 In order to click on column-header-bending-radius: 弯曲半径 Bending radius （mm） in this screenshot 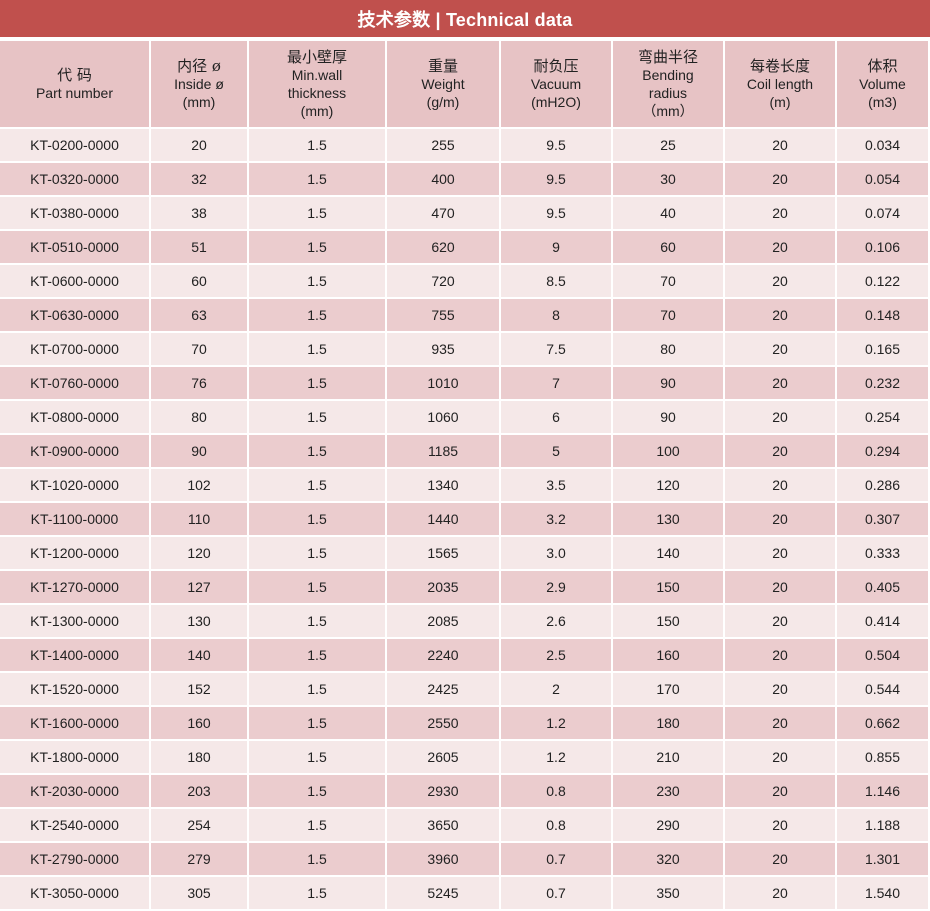, I will do `click(668, 84)`.